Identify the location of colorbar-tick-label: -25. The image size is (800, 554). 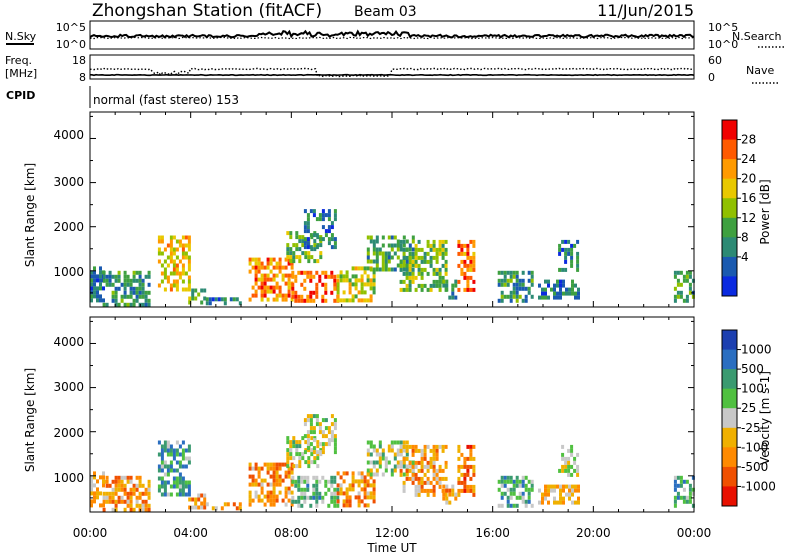
(751, 428).